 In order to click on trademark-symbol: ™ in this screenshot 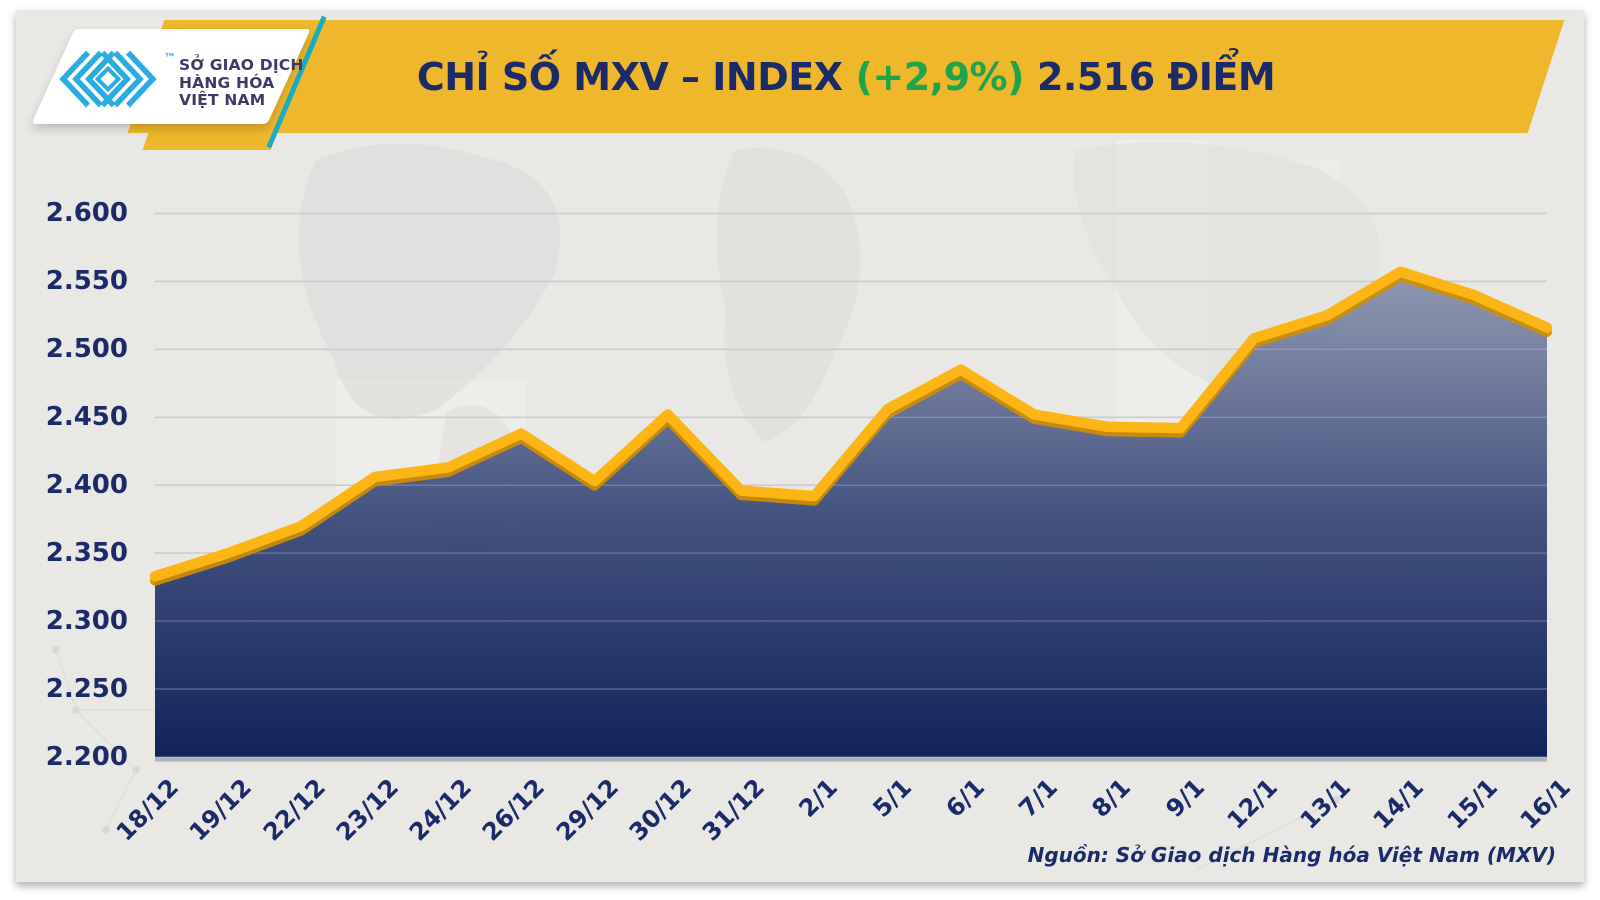, I will do `click(170, 58)`.